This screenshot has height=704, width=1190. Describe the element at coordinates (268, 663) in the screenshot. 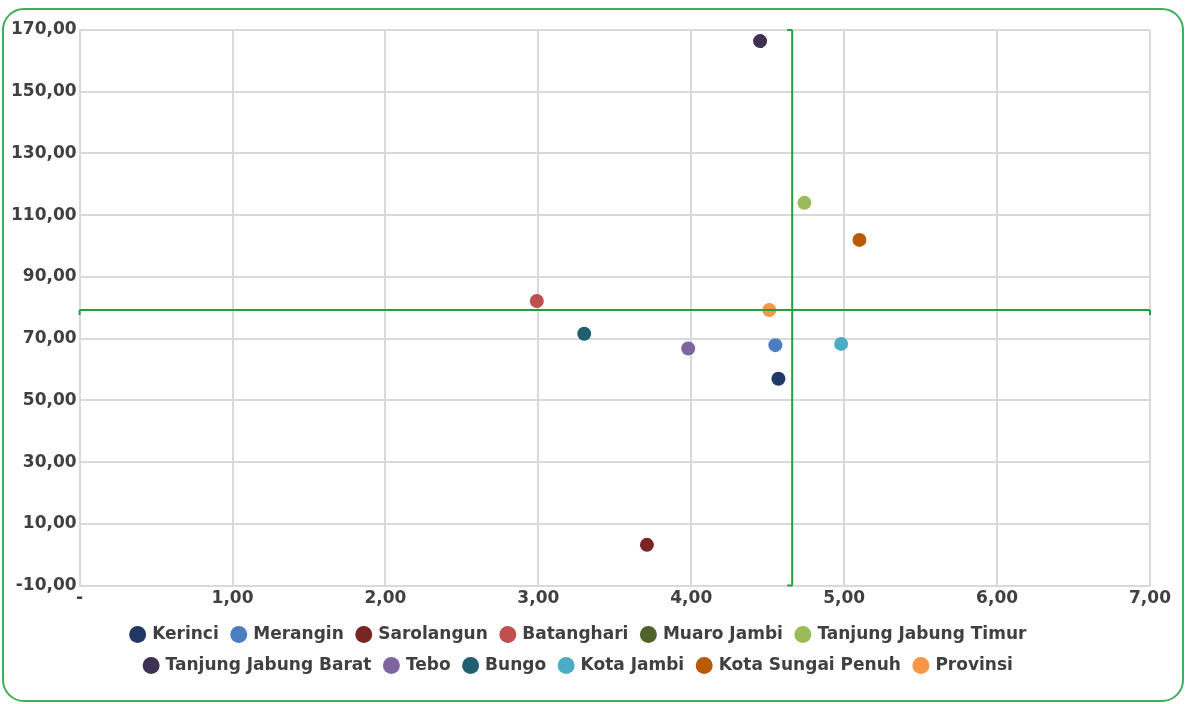

I see `legend-label: Tanjung Jabung Barat` at that location.